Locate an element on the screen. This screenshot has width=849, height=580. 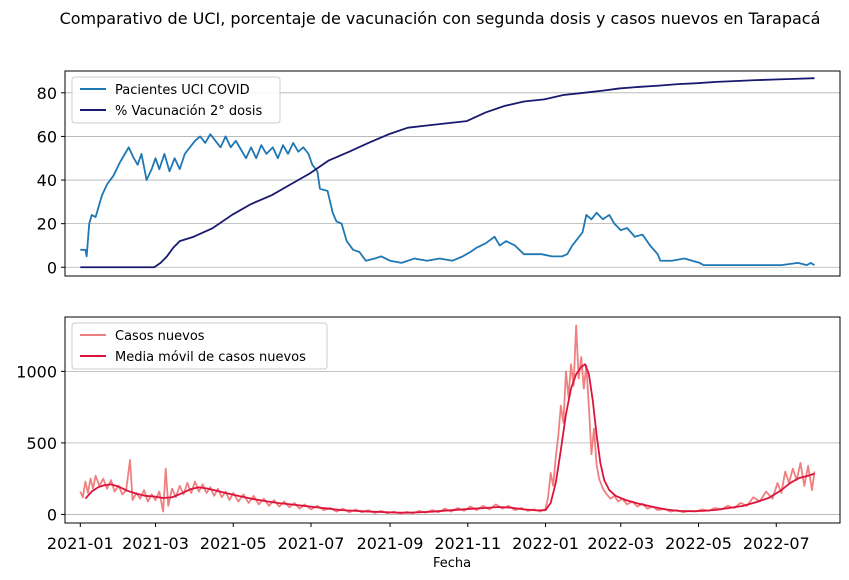
y-tick-label: 500 is located at coordinates (41, 443).